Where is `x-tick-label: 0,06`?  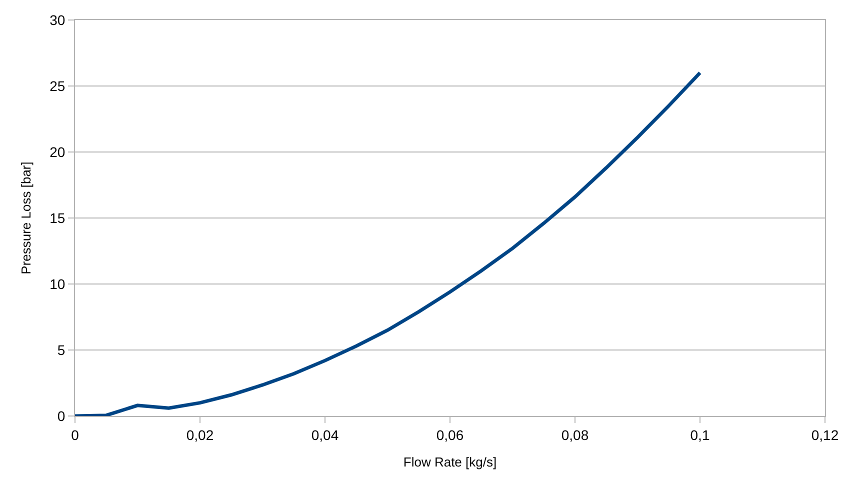
x-tick-label: 0,06 is located at coordinates (450, 434).